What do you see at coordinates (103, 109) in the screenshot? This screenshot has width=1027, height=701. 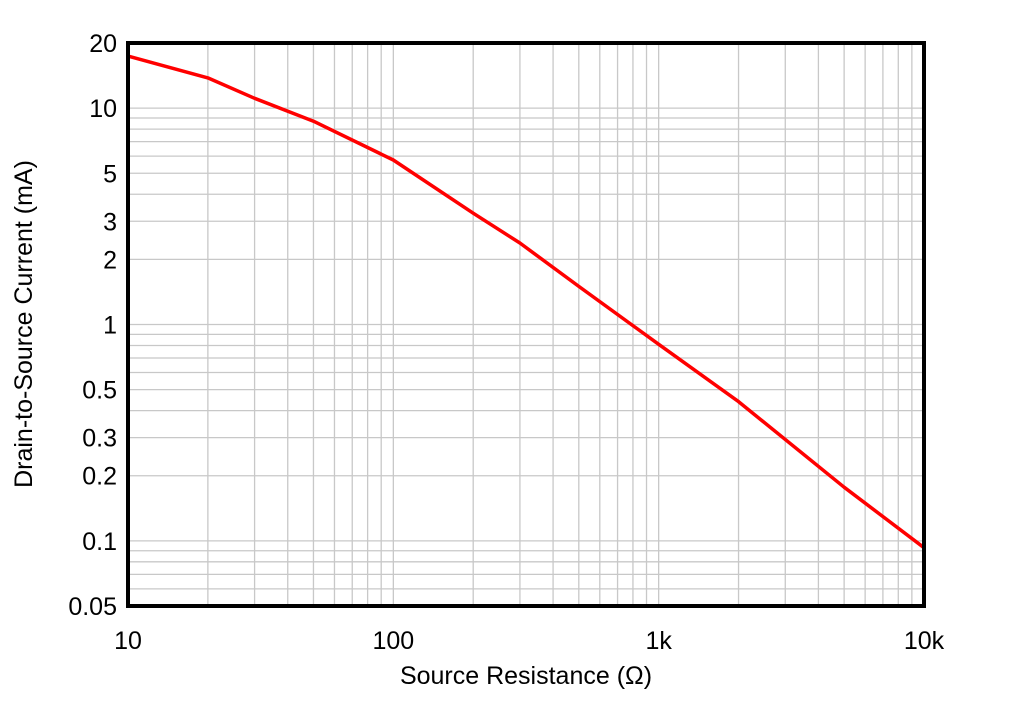 I see `y-tick-label: 10` at bounding box center [103, 109].